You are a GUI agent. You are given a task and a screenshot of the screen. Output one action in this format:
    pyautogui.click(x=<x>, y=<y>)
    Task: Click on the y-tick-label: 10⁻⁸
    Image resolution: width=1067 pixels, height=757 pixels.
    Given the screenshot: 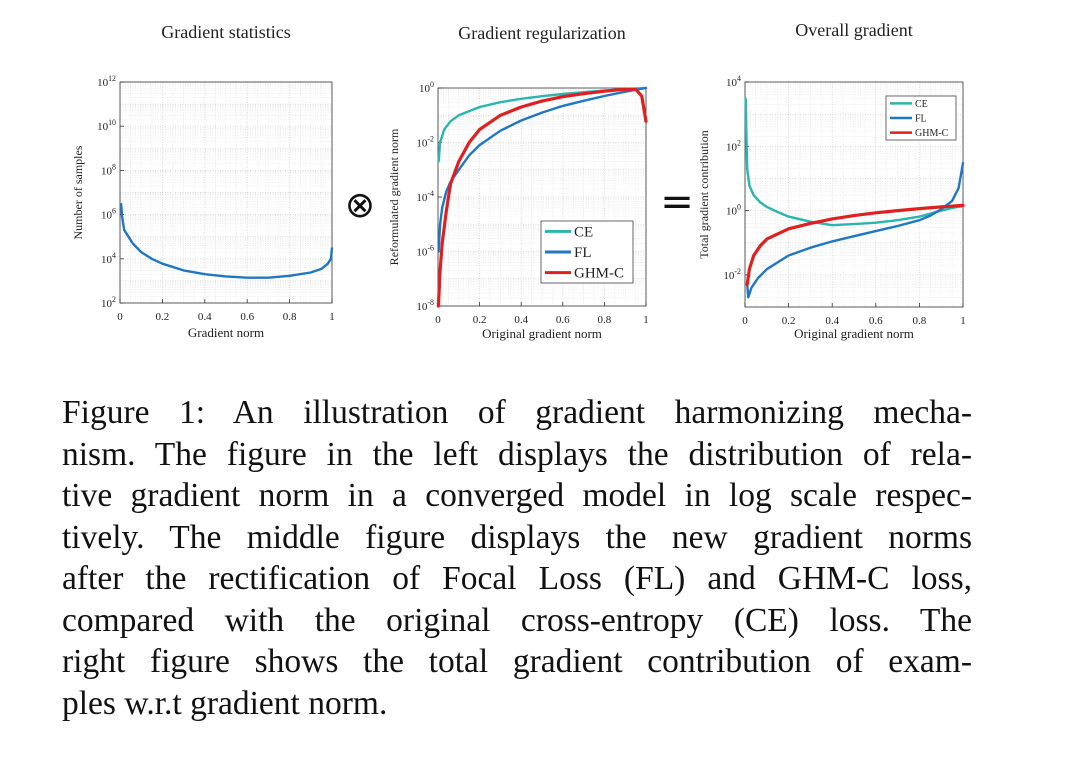 What is the action you would take?
    pyautogui.click(x=425, y=305)
    